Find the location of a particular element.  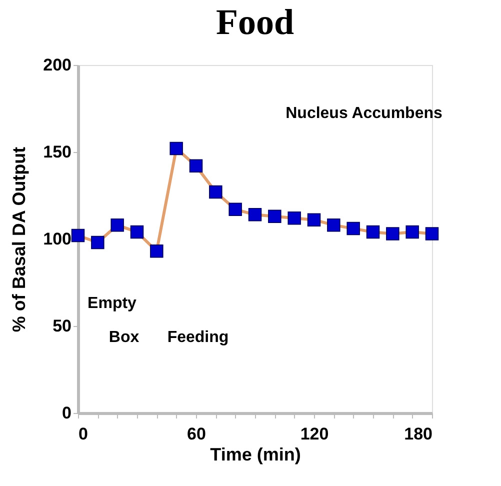

y-tick-label: 150 is located at coordinates (57, 152).